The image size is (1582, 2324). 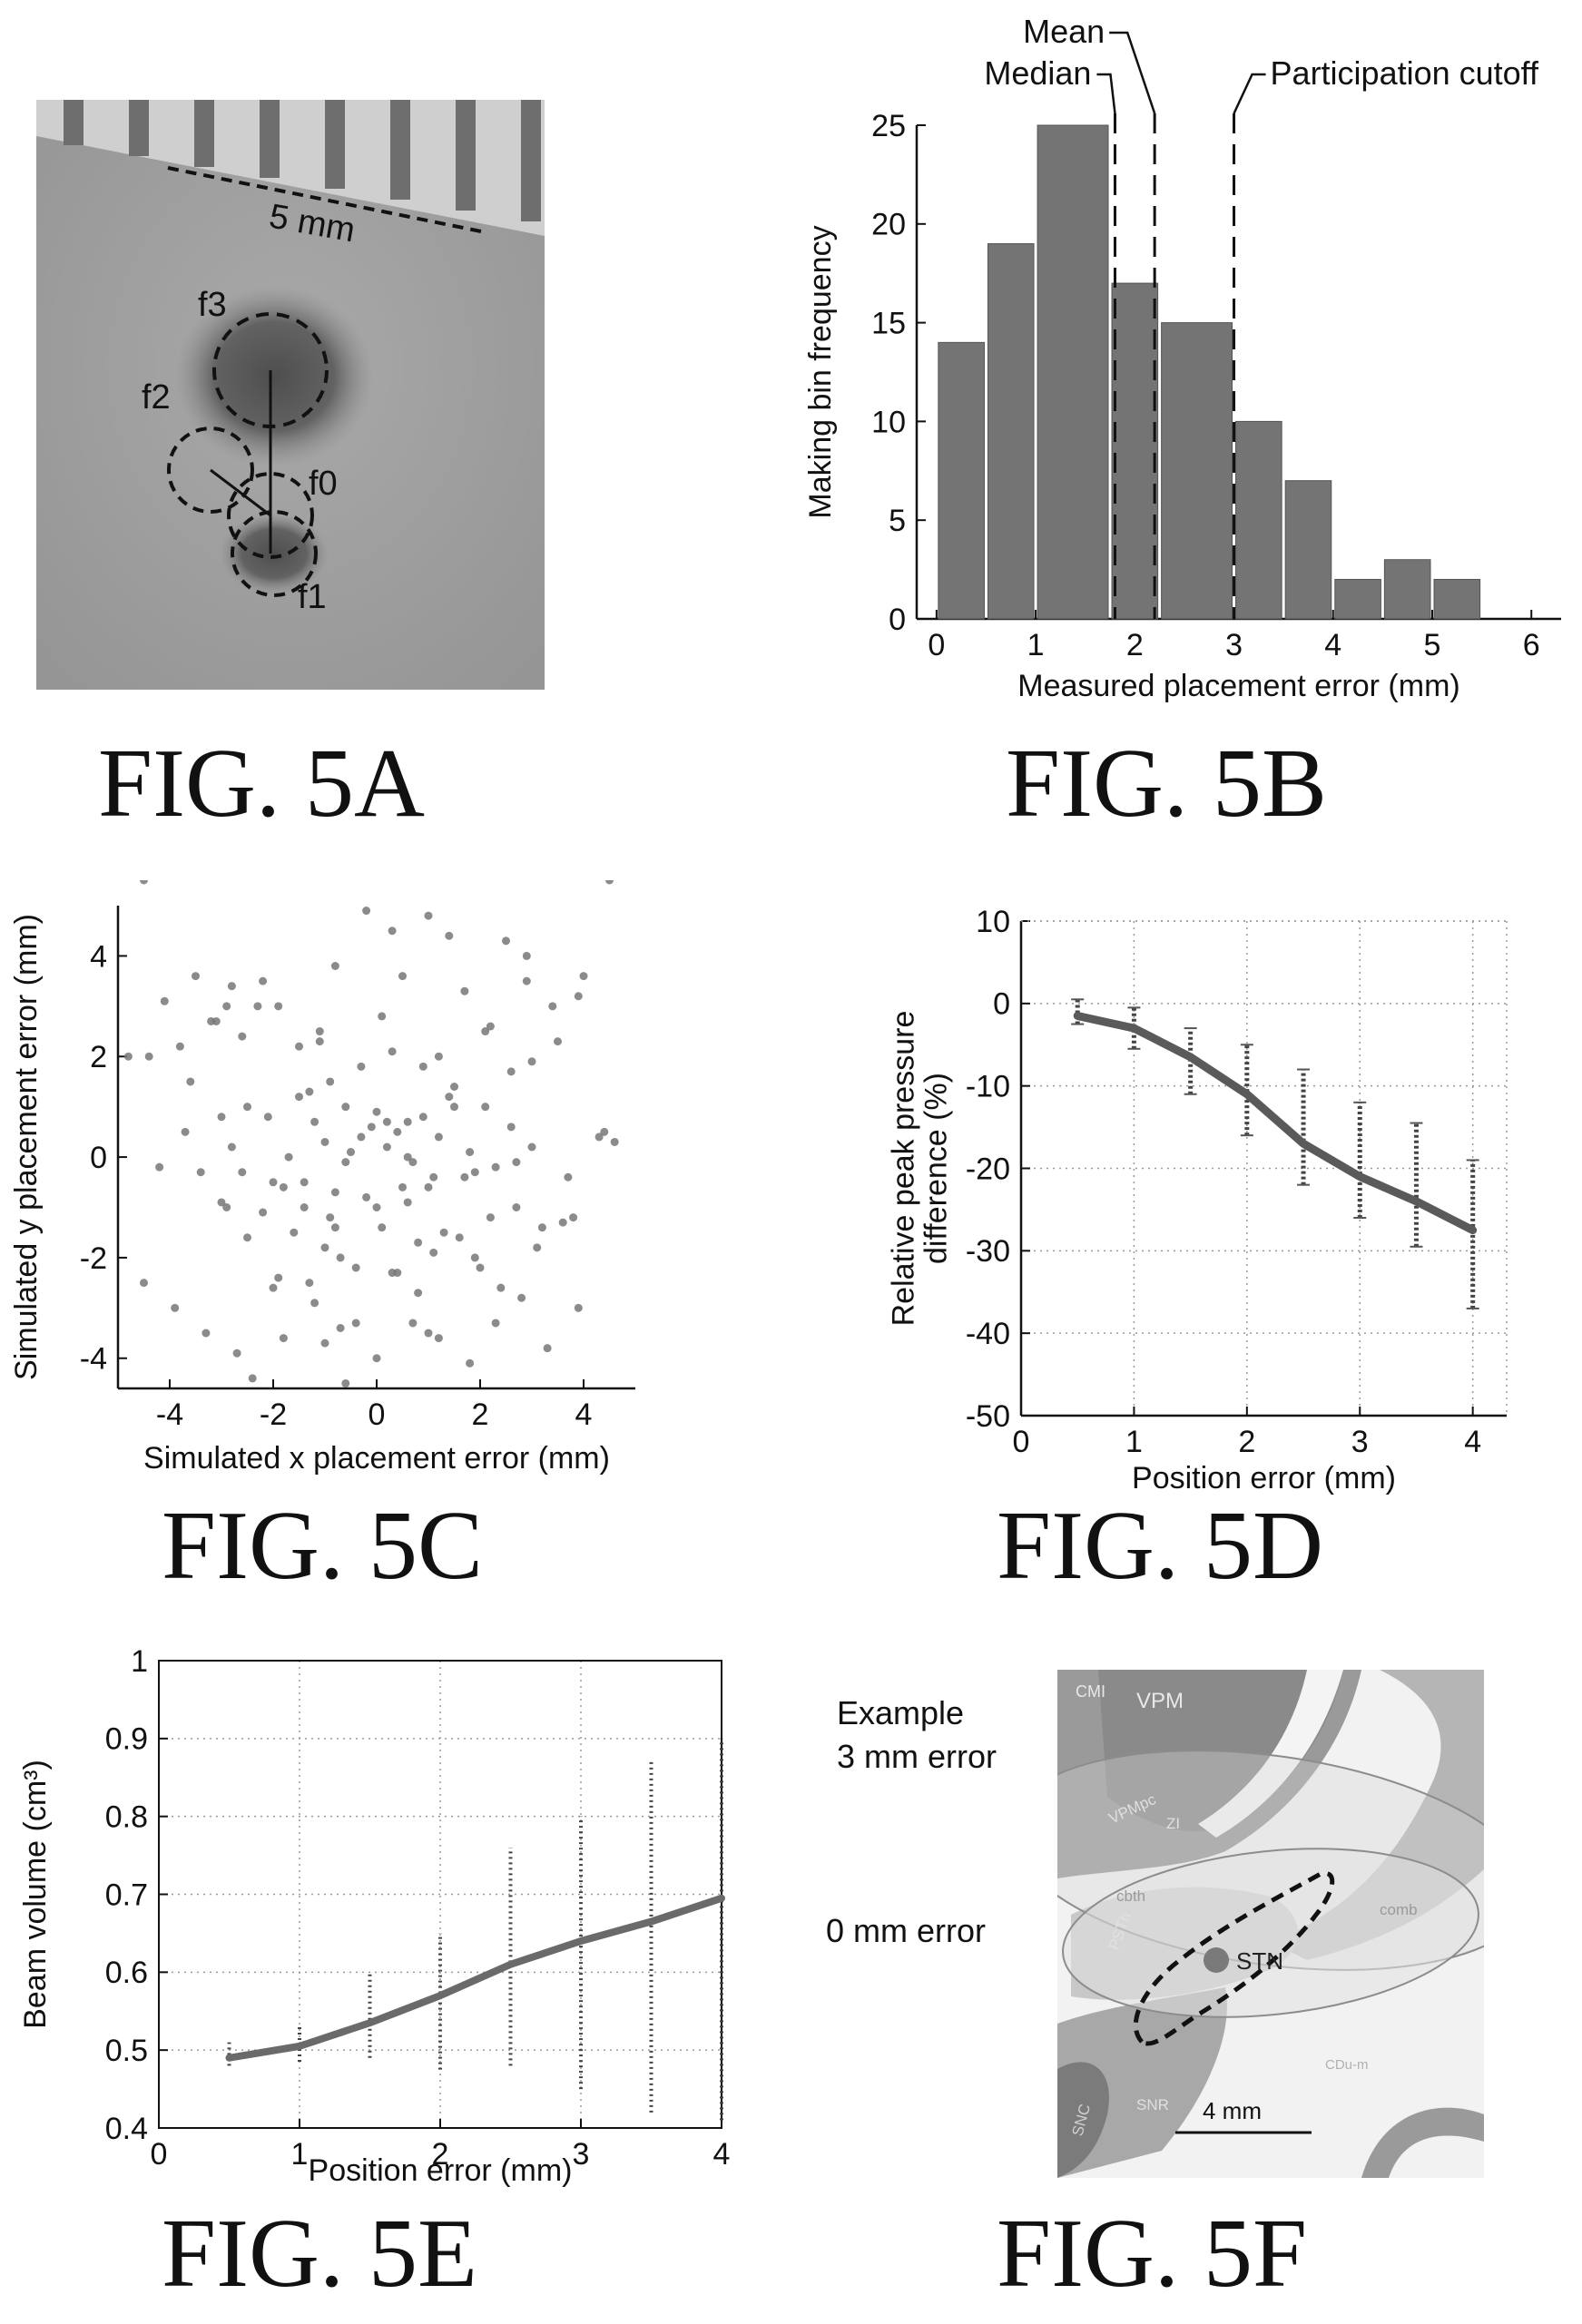 I want to click on target-dot, so click(x=1216, y=1960).